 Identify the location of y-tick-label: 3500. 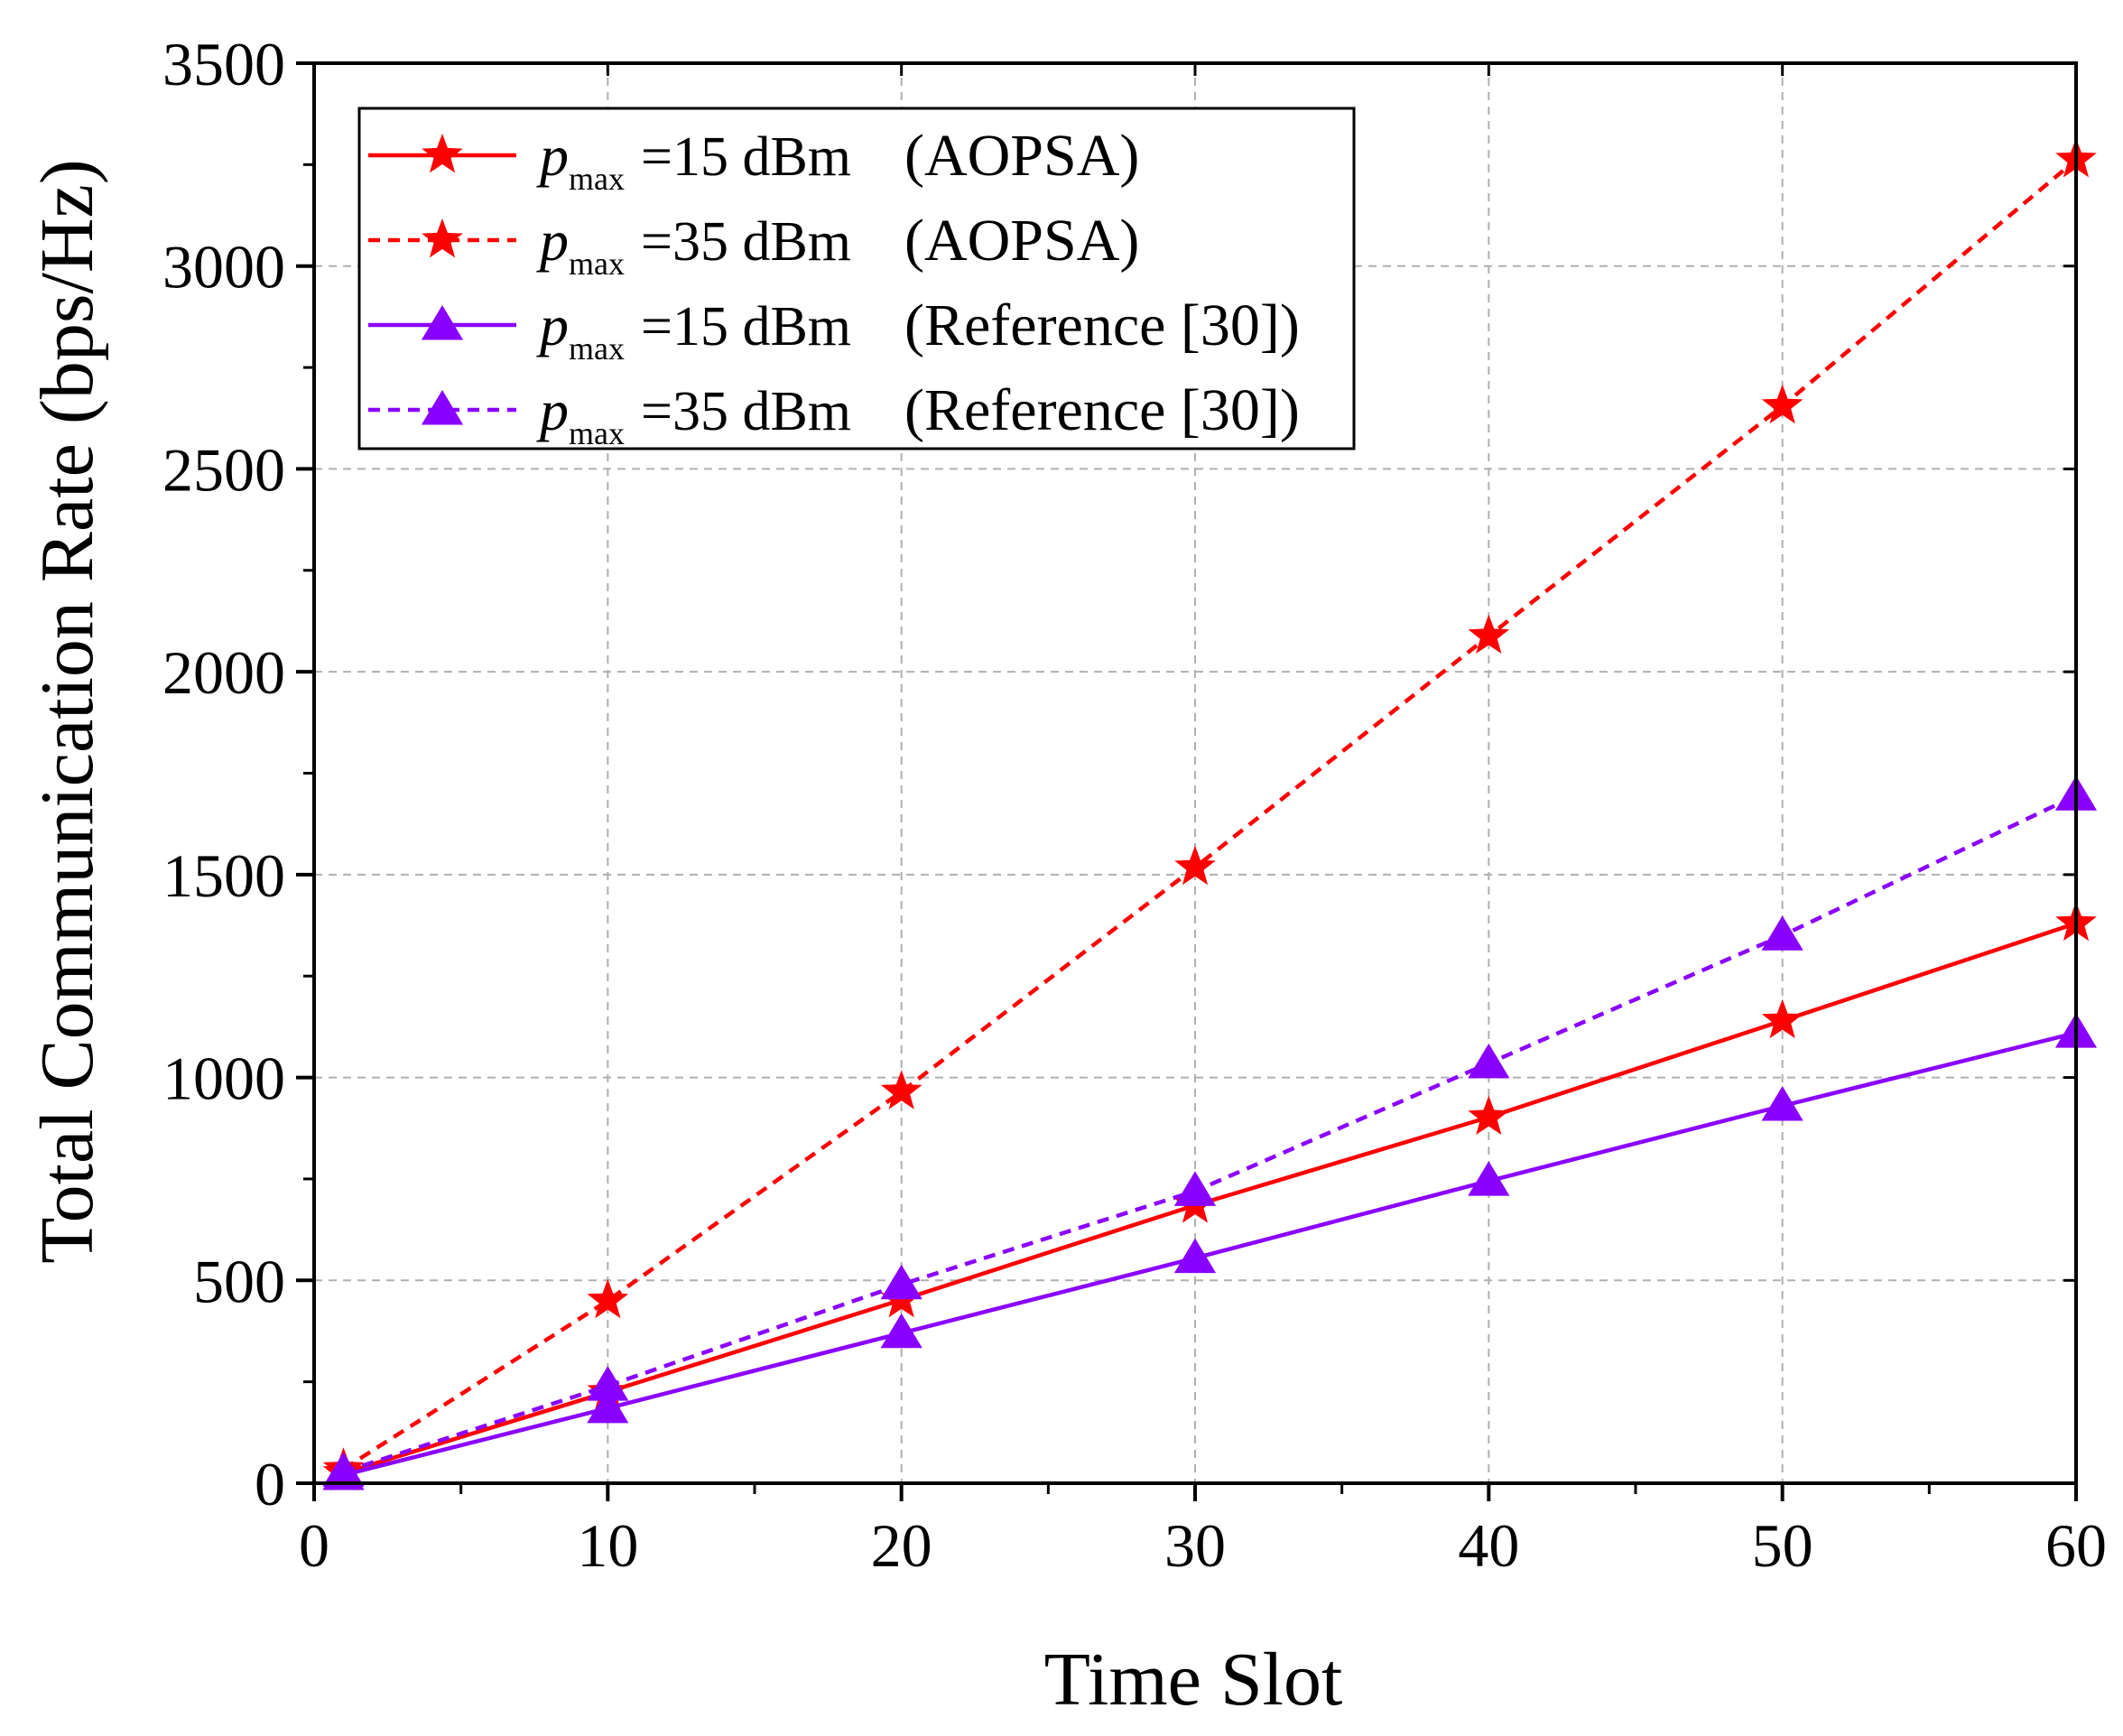
(223, 64).